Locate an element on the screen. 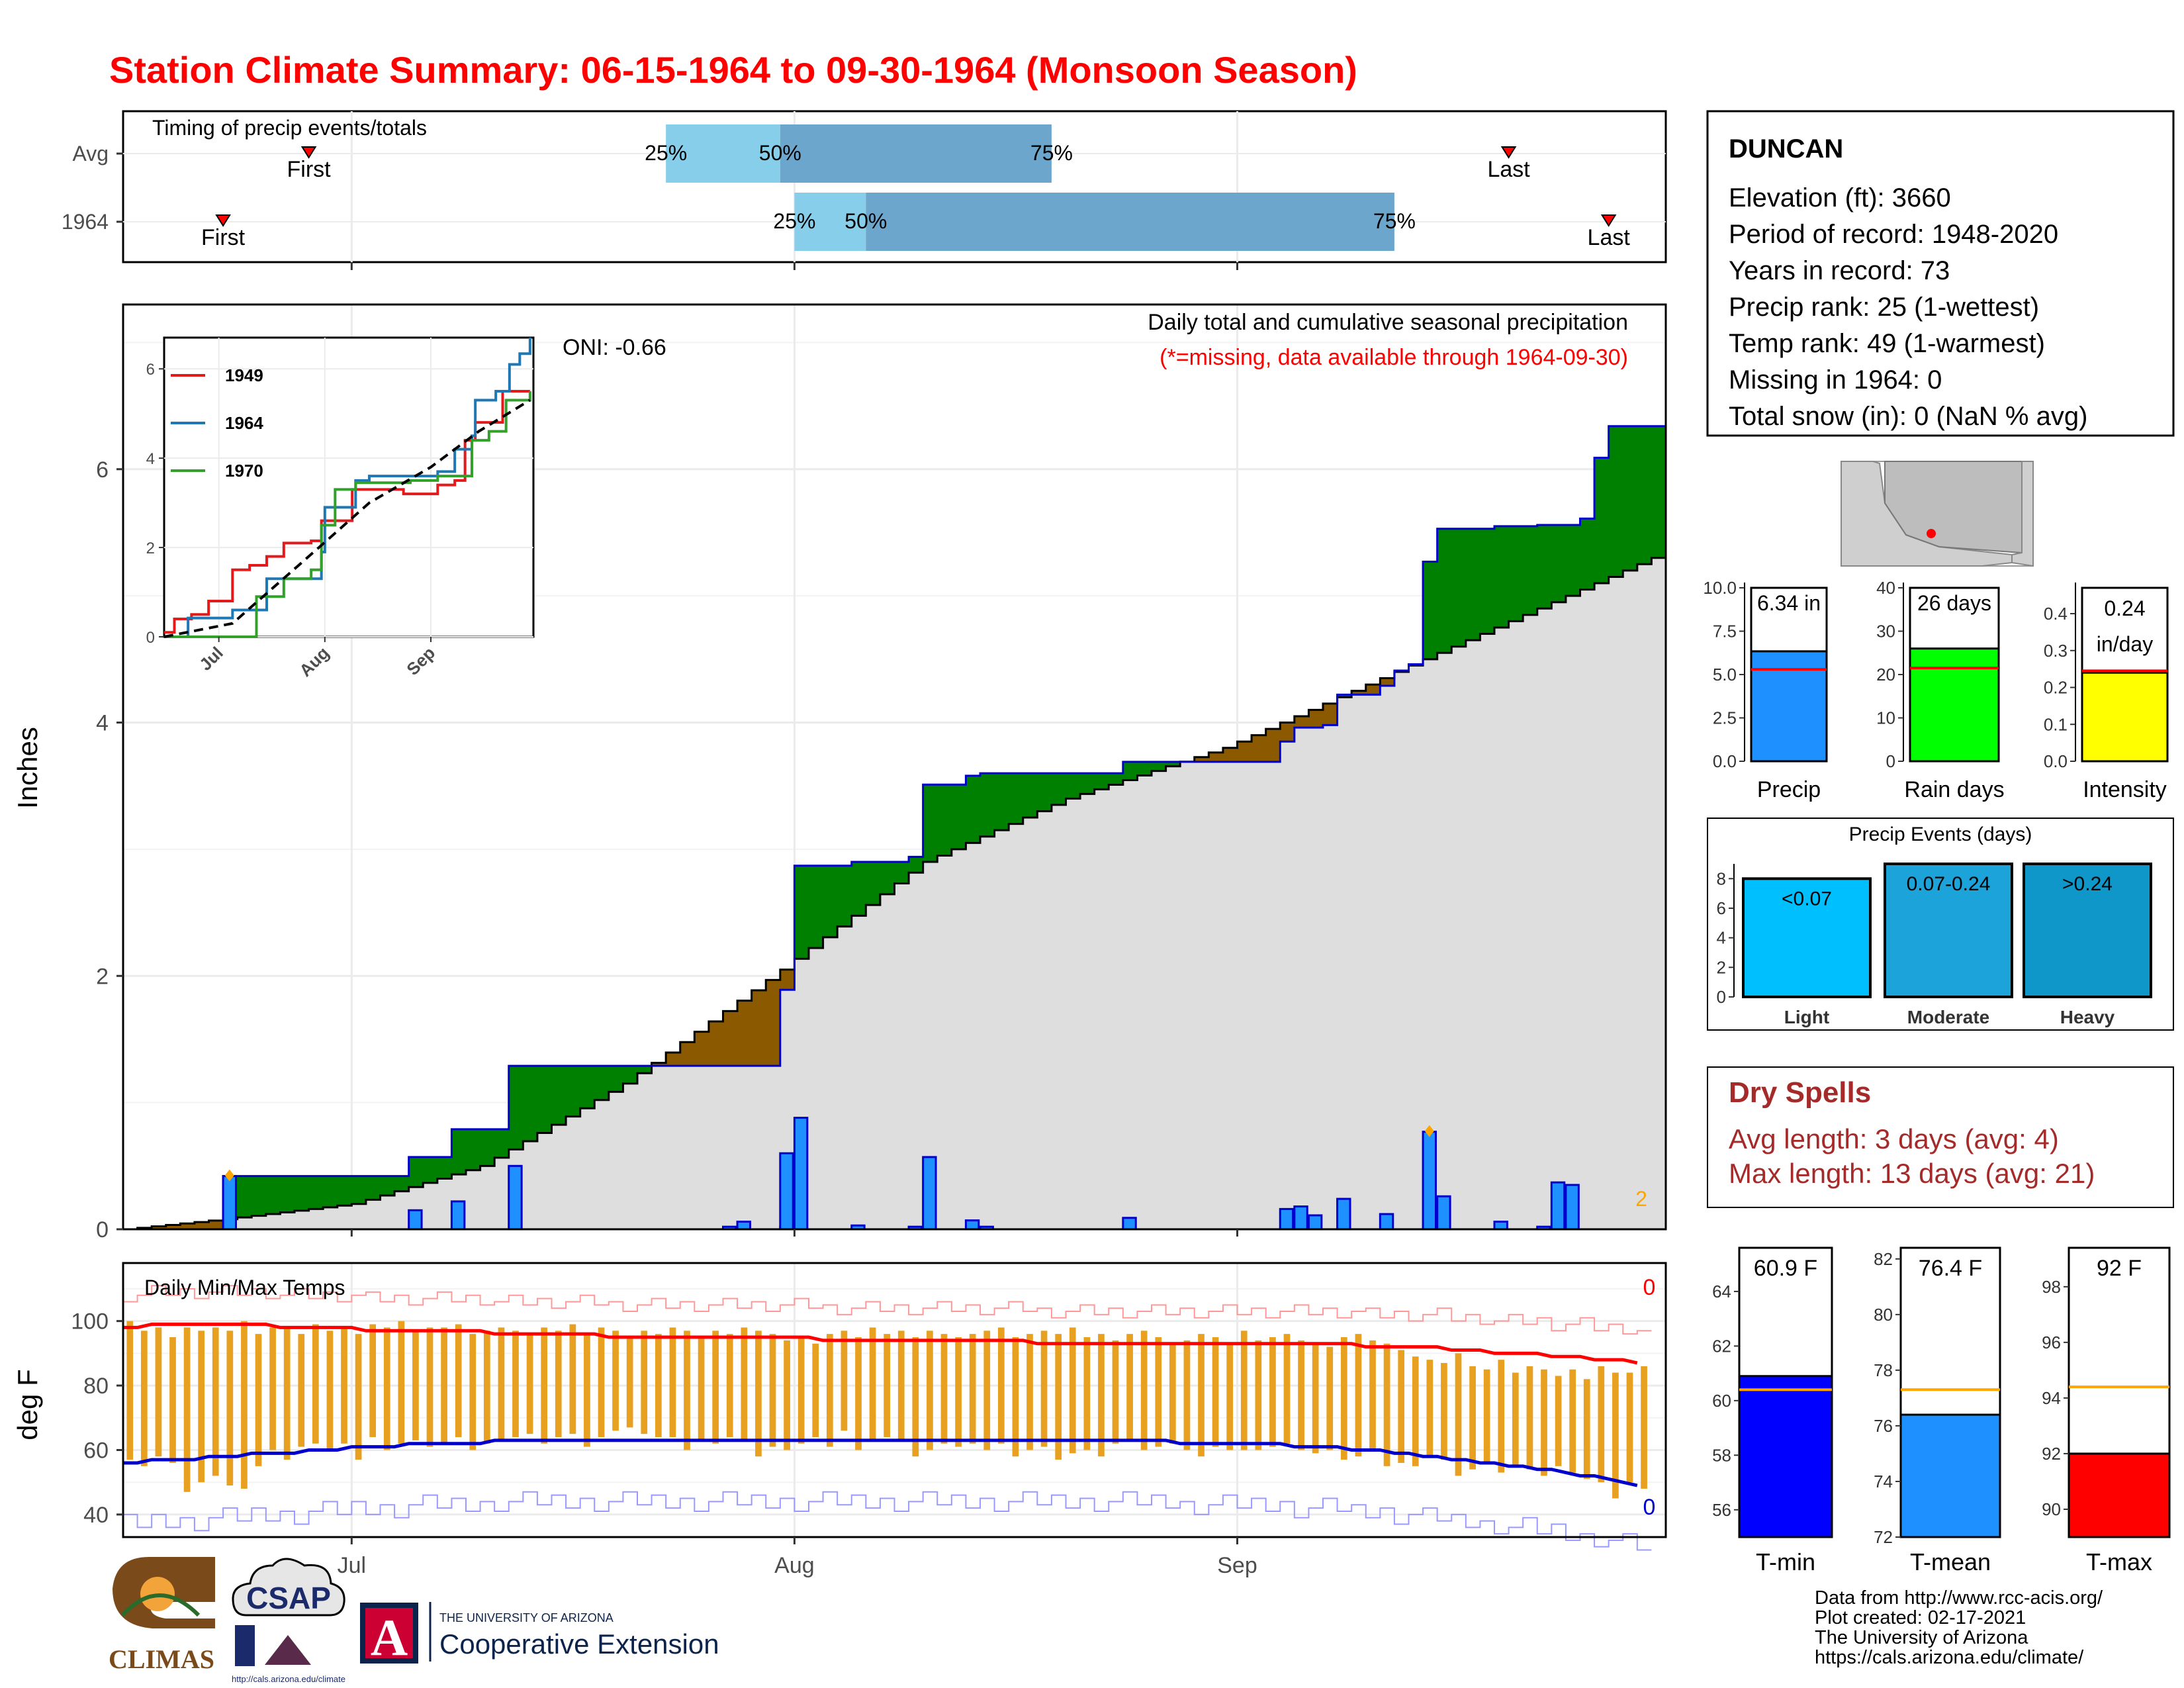 This screenshot has width=2184, height=1688. timing-p50-label: 50% is located at coordinates (866, 221).